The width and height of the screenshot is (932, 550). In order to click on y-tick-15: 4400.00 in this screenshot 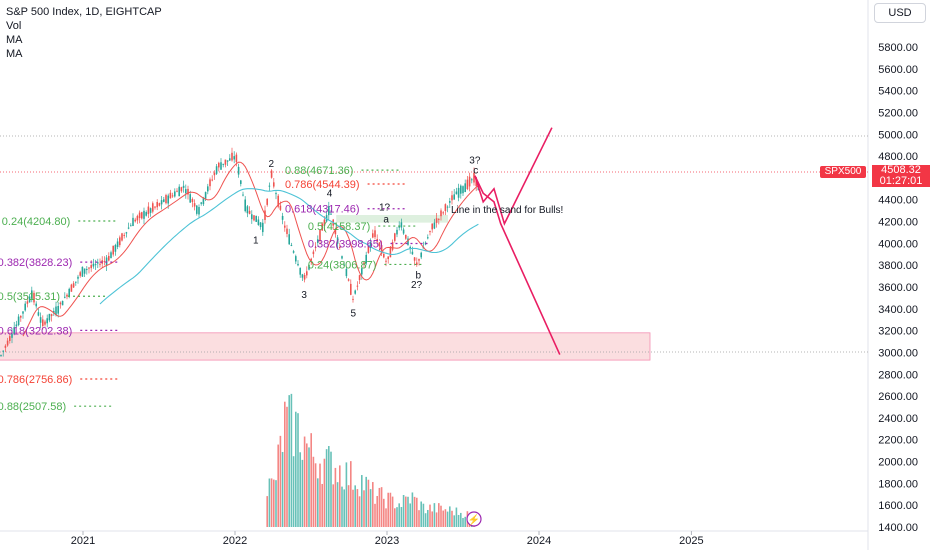, I will do `click(898, 201)`.